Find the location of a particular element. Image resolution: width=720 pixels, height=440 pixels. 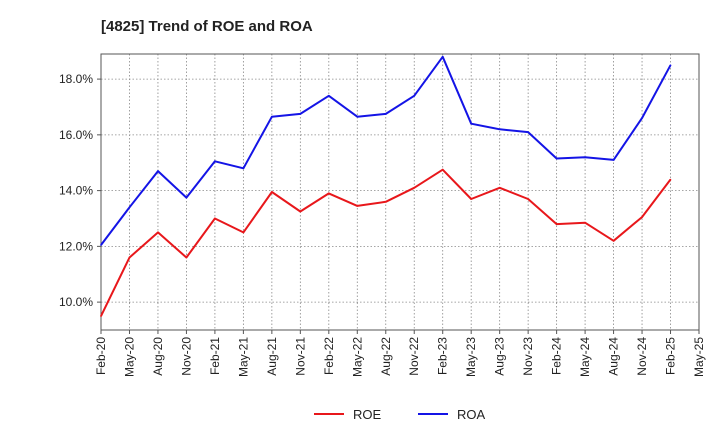

x-tick-label: May-24 is located at coordinates (585, 357).